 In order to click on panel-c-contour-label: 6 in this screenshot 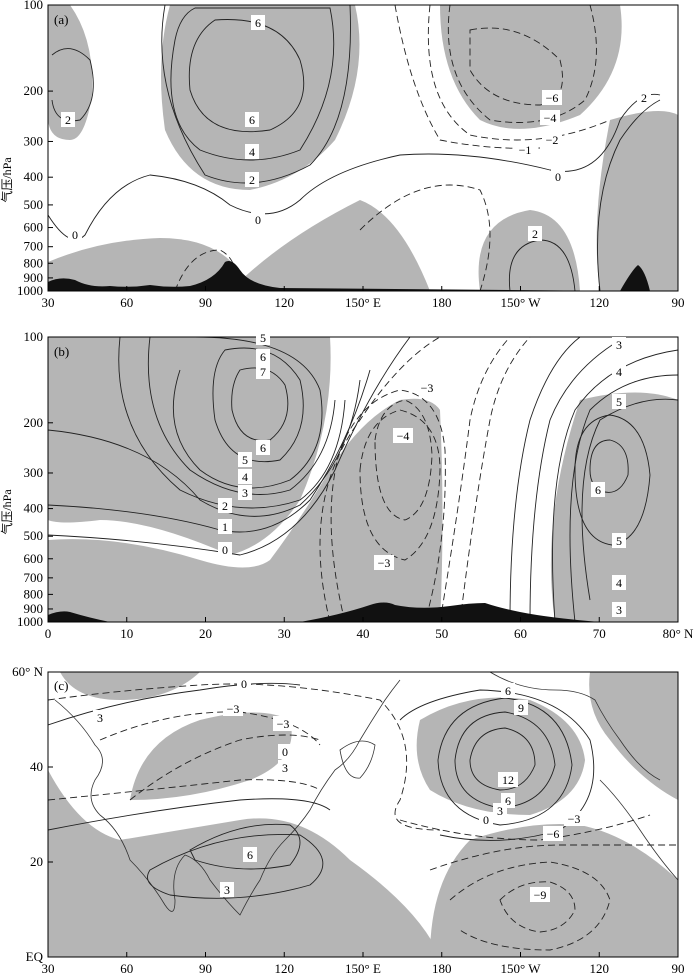, I will do `click(508, 691)`.